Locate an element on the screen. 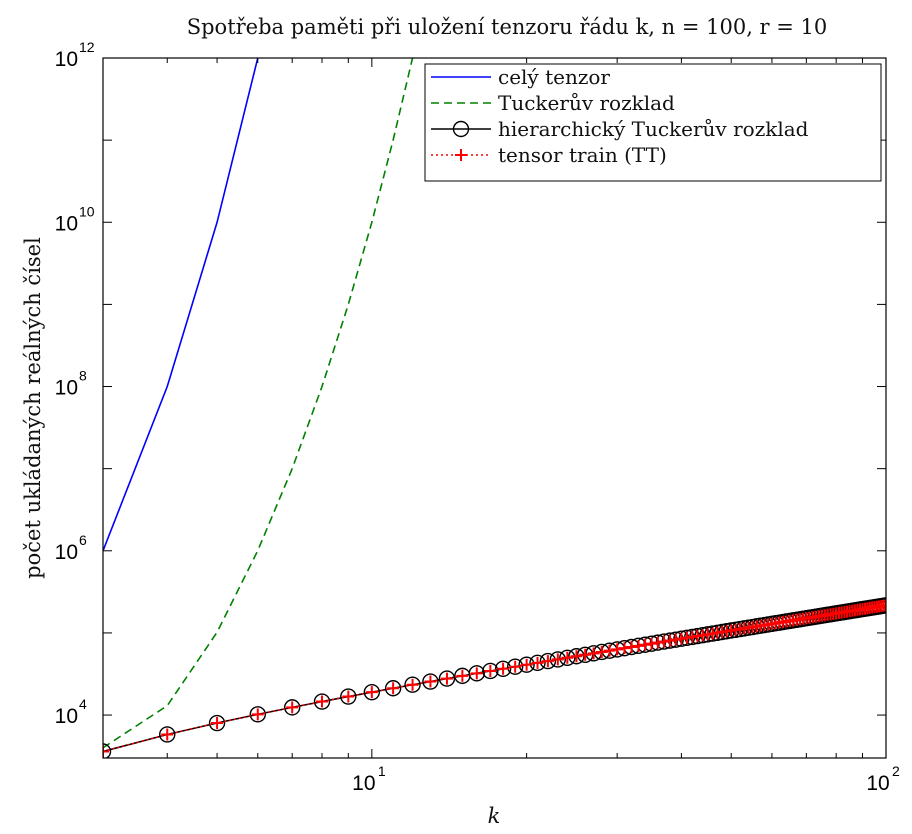 The height and width of the screenshot is (834, 912). y-tick-exponent: 8 is located at coordinates (83, 376).